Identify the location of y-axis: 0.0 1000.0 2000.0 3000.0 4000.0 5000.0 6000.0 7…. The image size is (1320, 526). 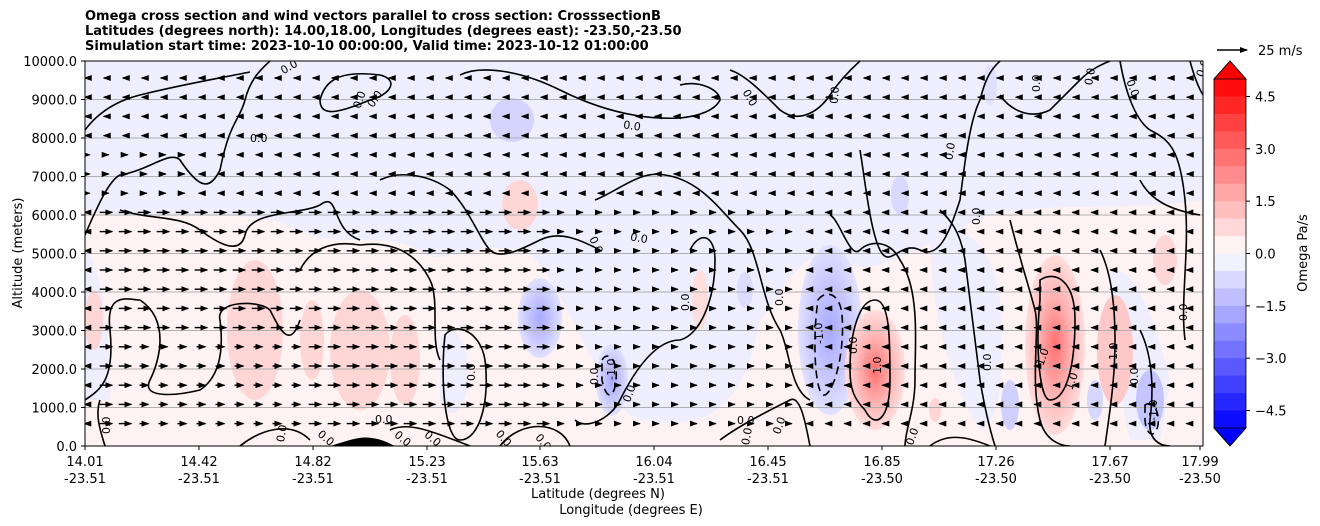
(54, 255).